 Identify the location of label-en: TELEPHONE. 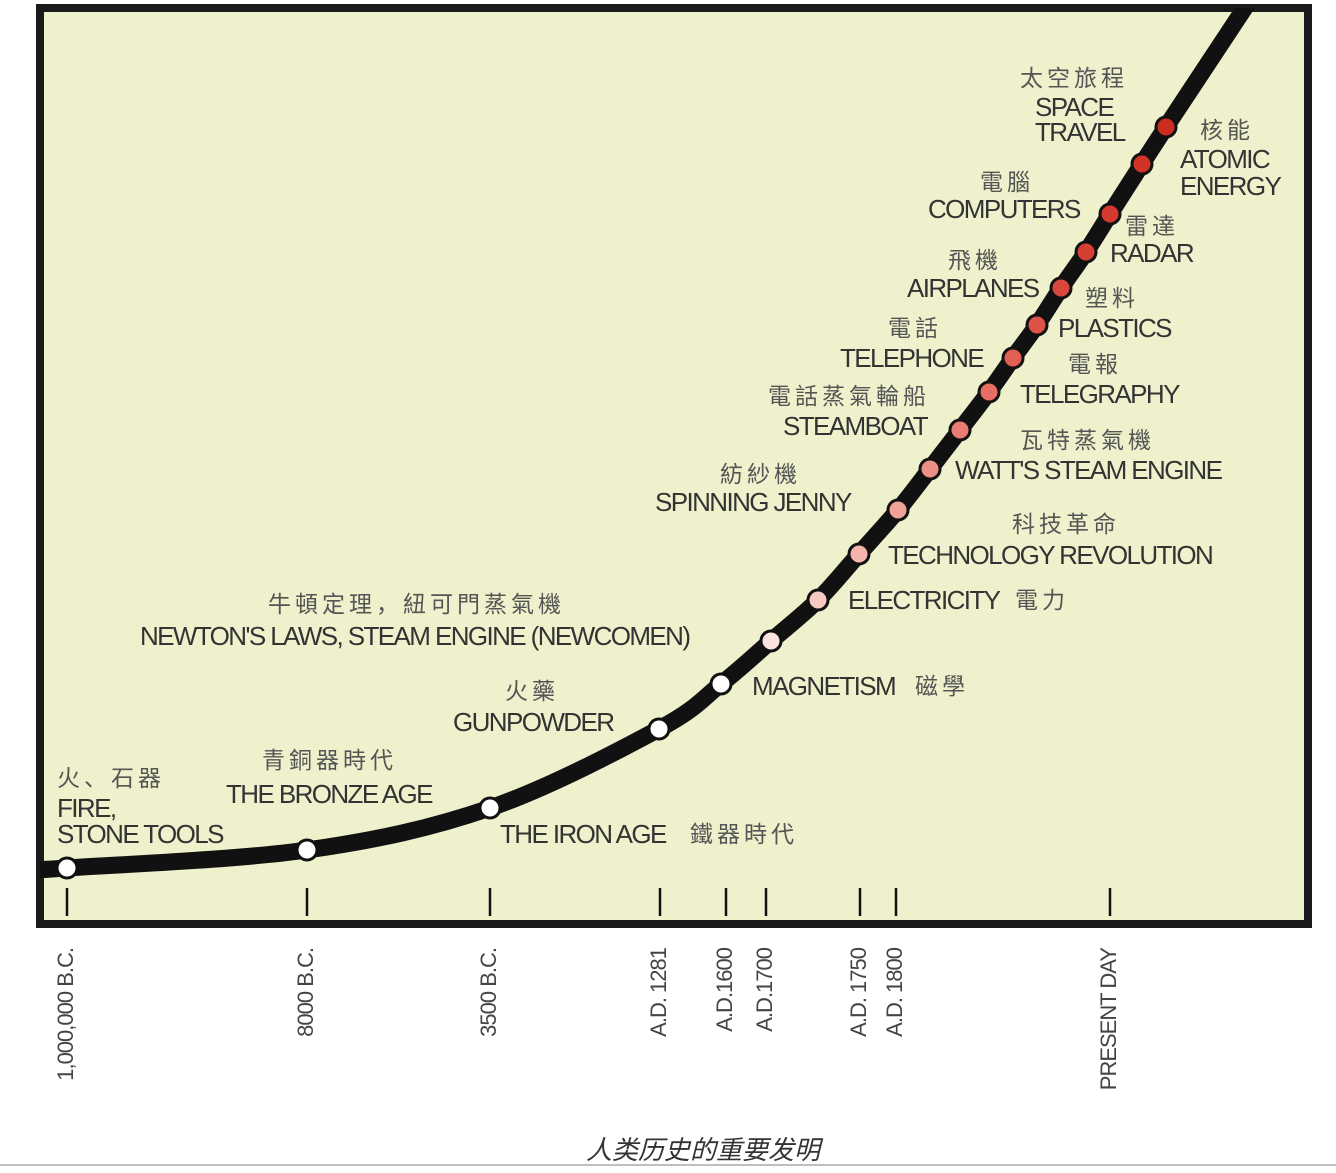
(912, 358).